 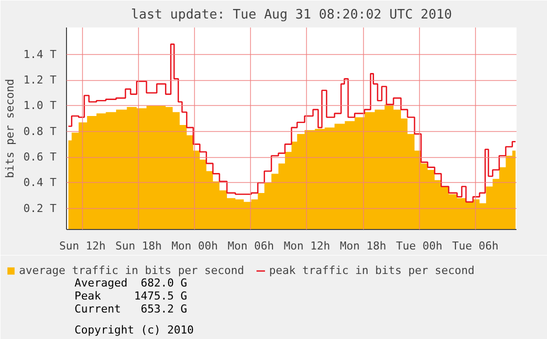 What do you see at coordinates (251, 246) in the screenshot?
I see `x-tick-label: Mon 06h` at bounding box center [251, 246].